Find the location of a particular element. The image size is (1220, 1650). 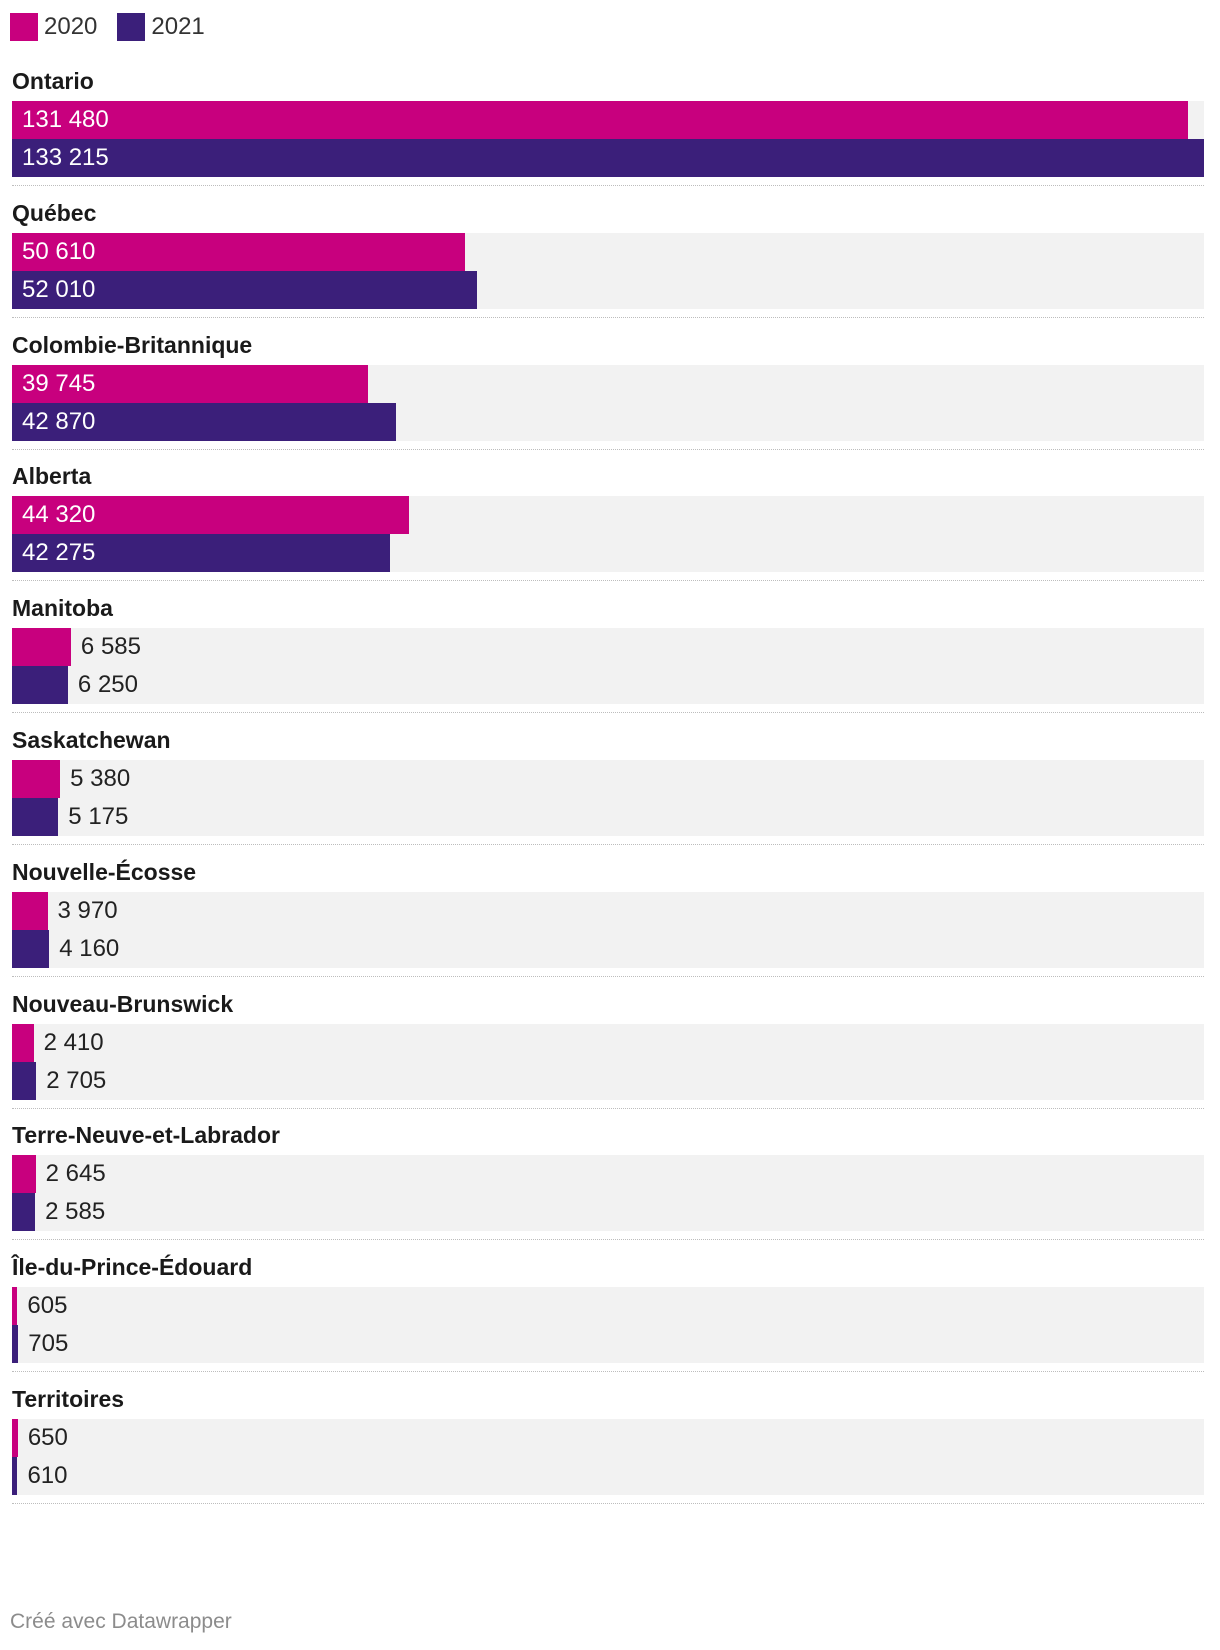

bar-territoires-2021 is located at coordinates (15, 1476).